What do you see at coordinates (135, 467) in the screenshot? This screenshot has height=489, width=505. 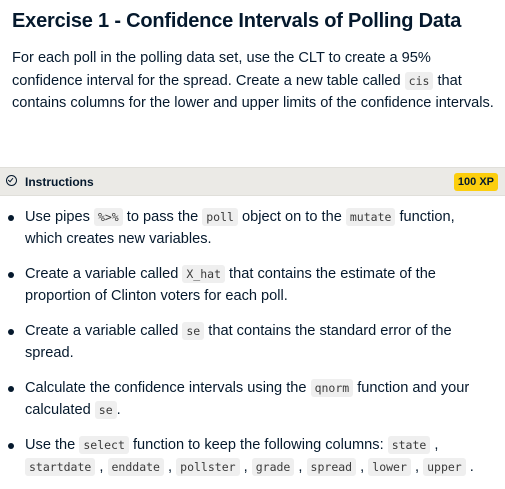 I see `column-name: enddate` at bounding box center [135, 467].